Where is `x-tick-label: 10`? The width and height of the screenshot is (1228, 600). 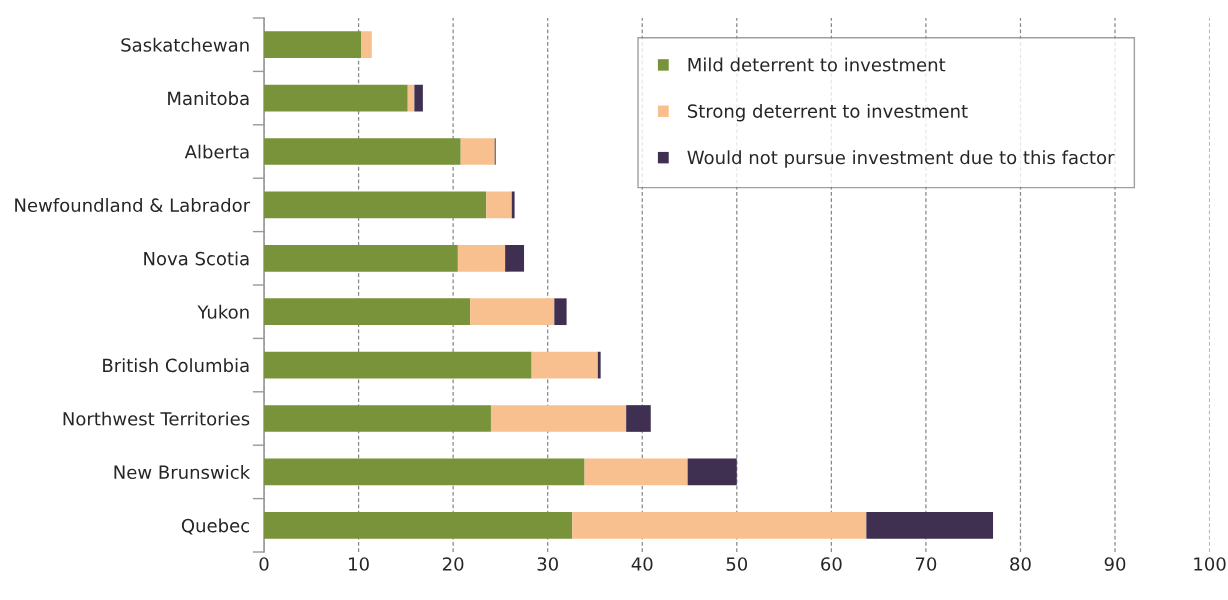
x-tick-label: 10 is located at coordinates (359, 564).